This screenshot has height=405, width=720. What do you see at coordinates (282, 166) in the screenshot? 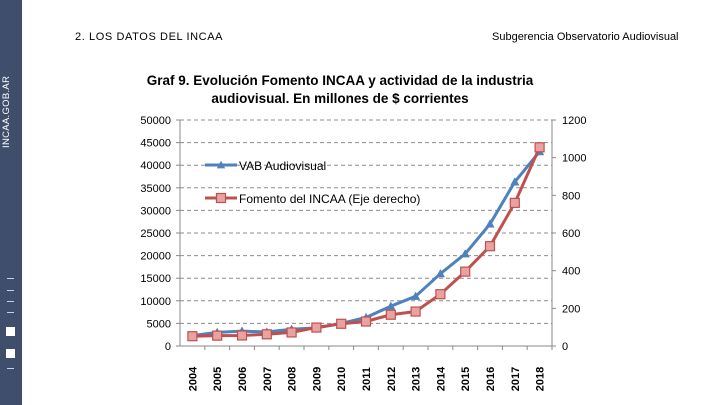
I see `legend-label: VAB Audiovisual` at bounding box center [282, 166].